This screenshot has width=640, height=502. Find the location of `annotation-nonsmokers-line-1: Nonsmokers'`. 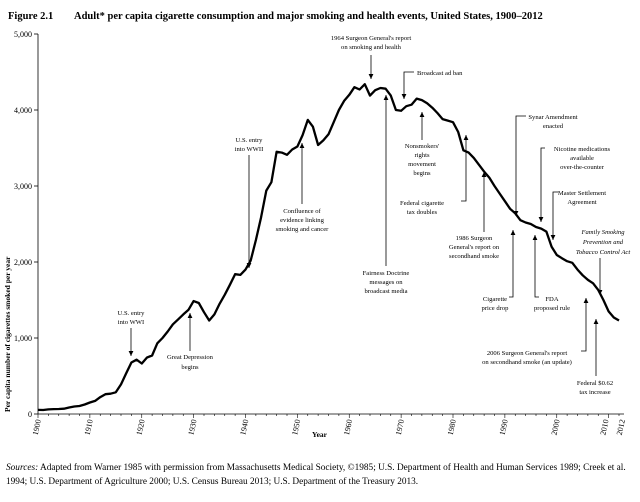

annotation-nonsmokers-line-1: Nonsmokers' is located at coordinates (422, 146).